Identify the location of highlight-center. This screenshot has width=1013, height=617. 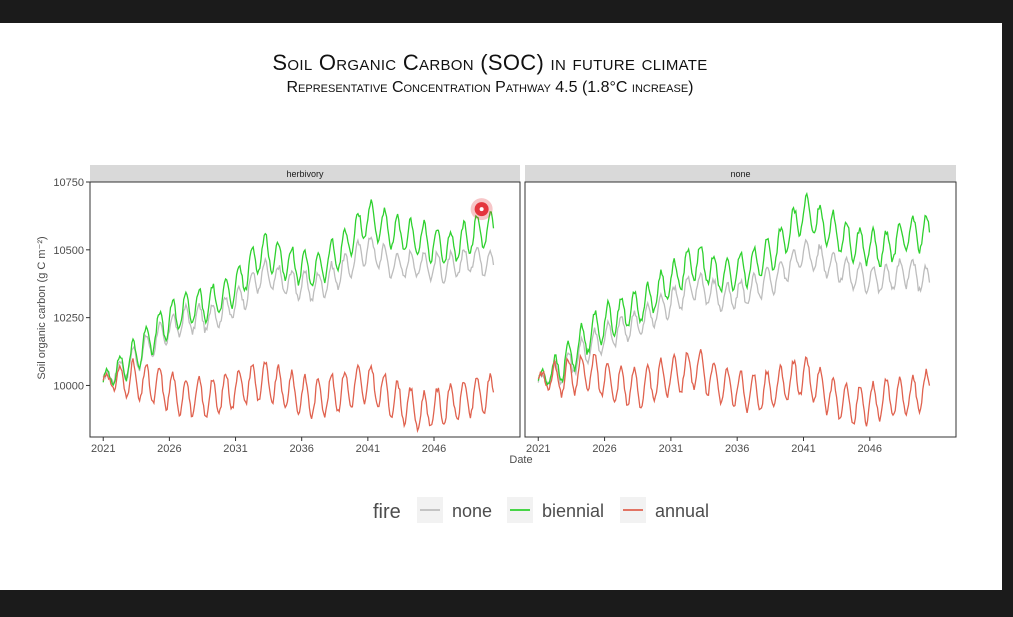
(481, 209).